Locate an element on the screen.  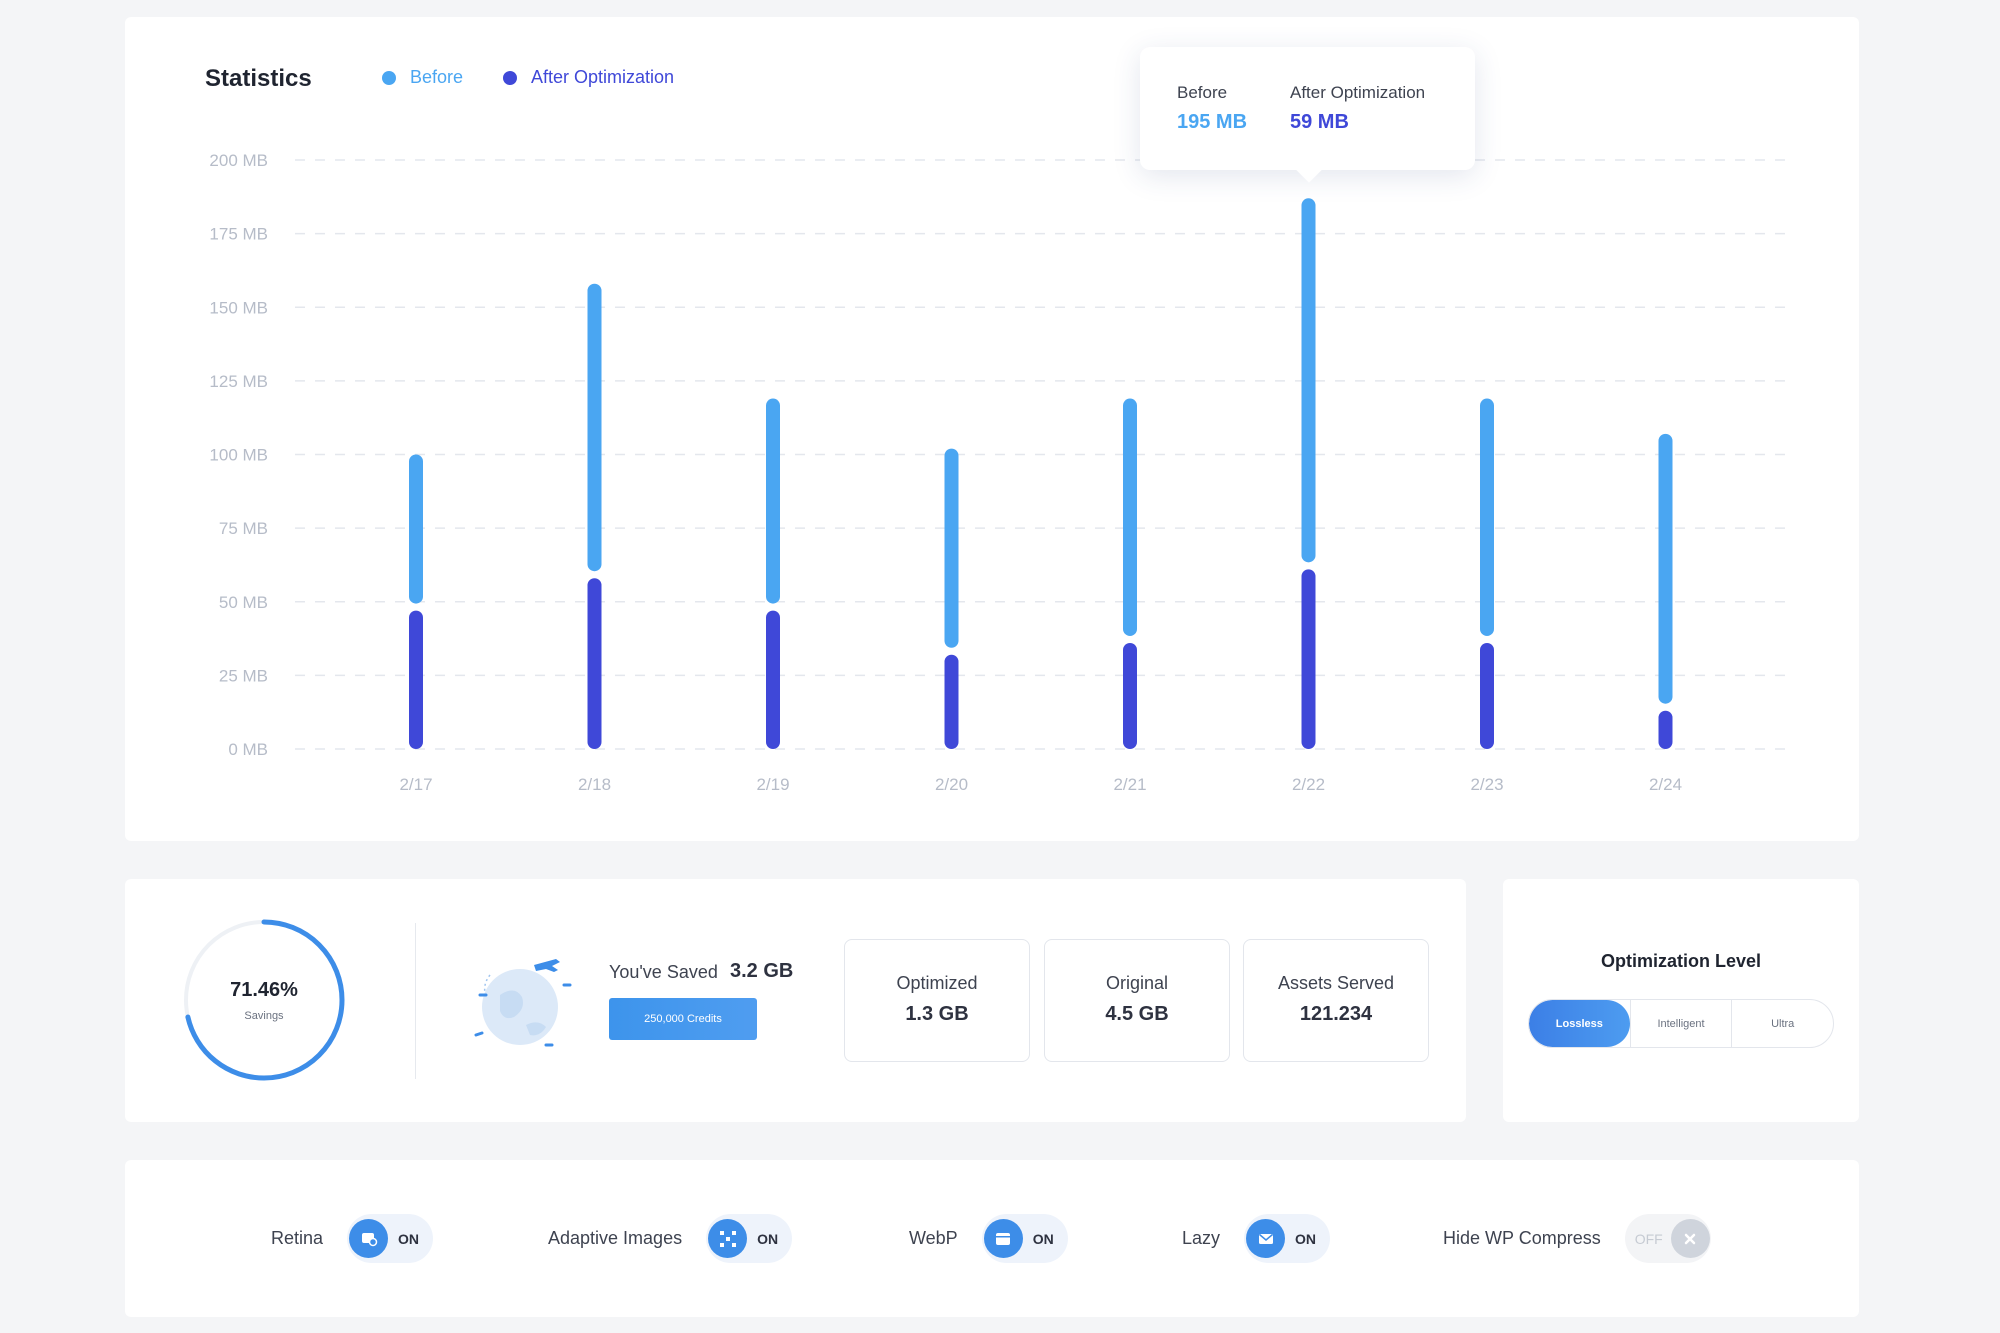
webp-state: ON is located at coordinates (1043, 1238).